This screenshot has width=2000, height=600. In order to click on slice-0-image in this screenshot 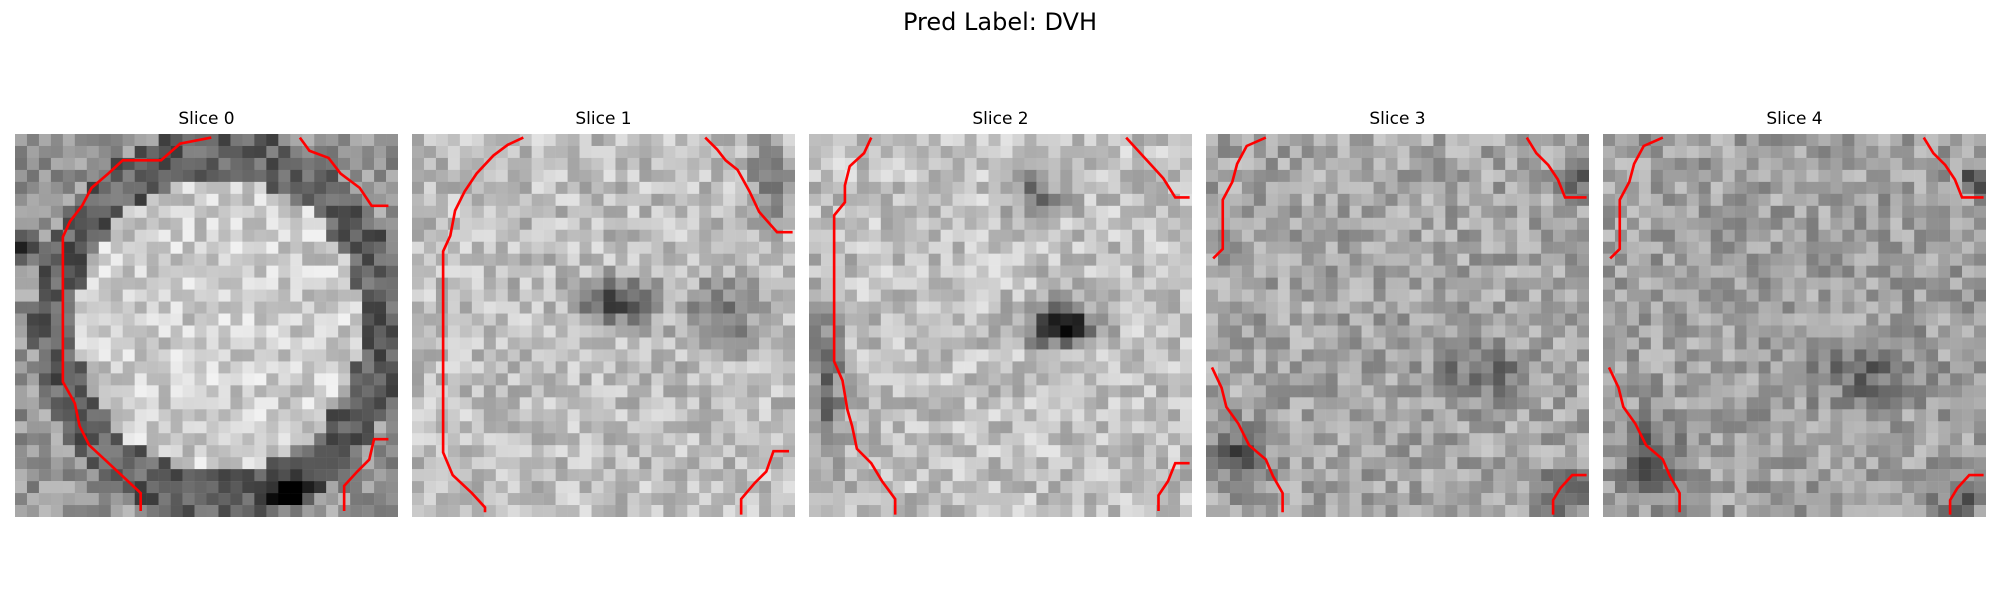, I will do `click(206, 325)`.